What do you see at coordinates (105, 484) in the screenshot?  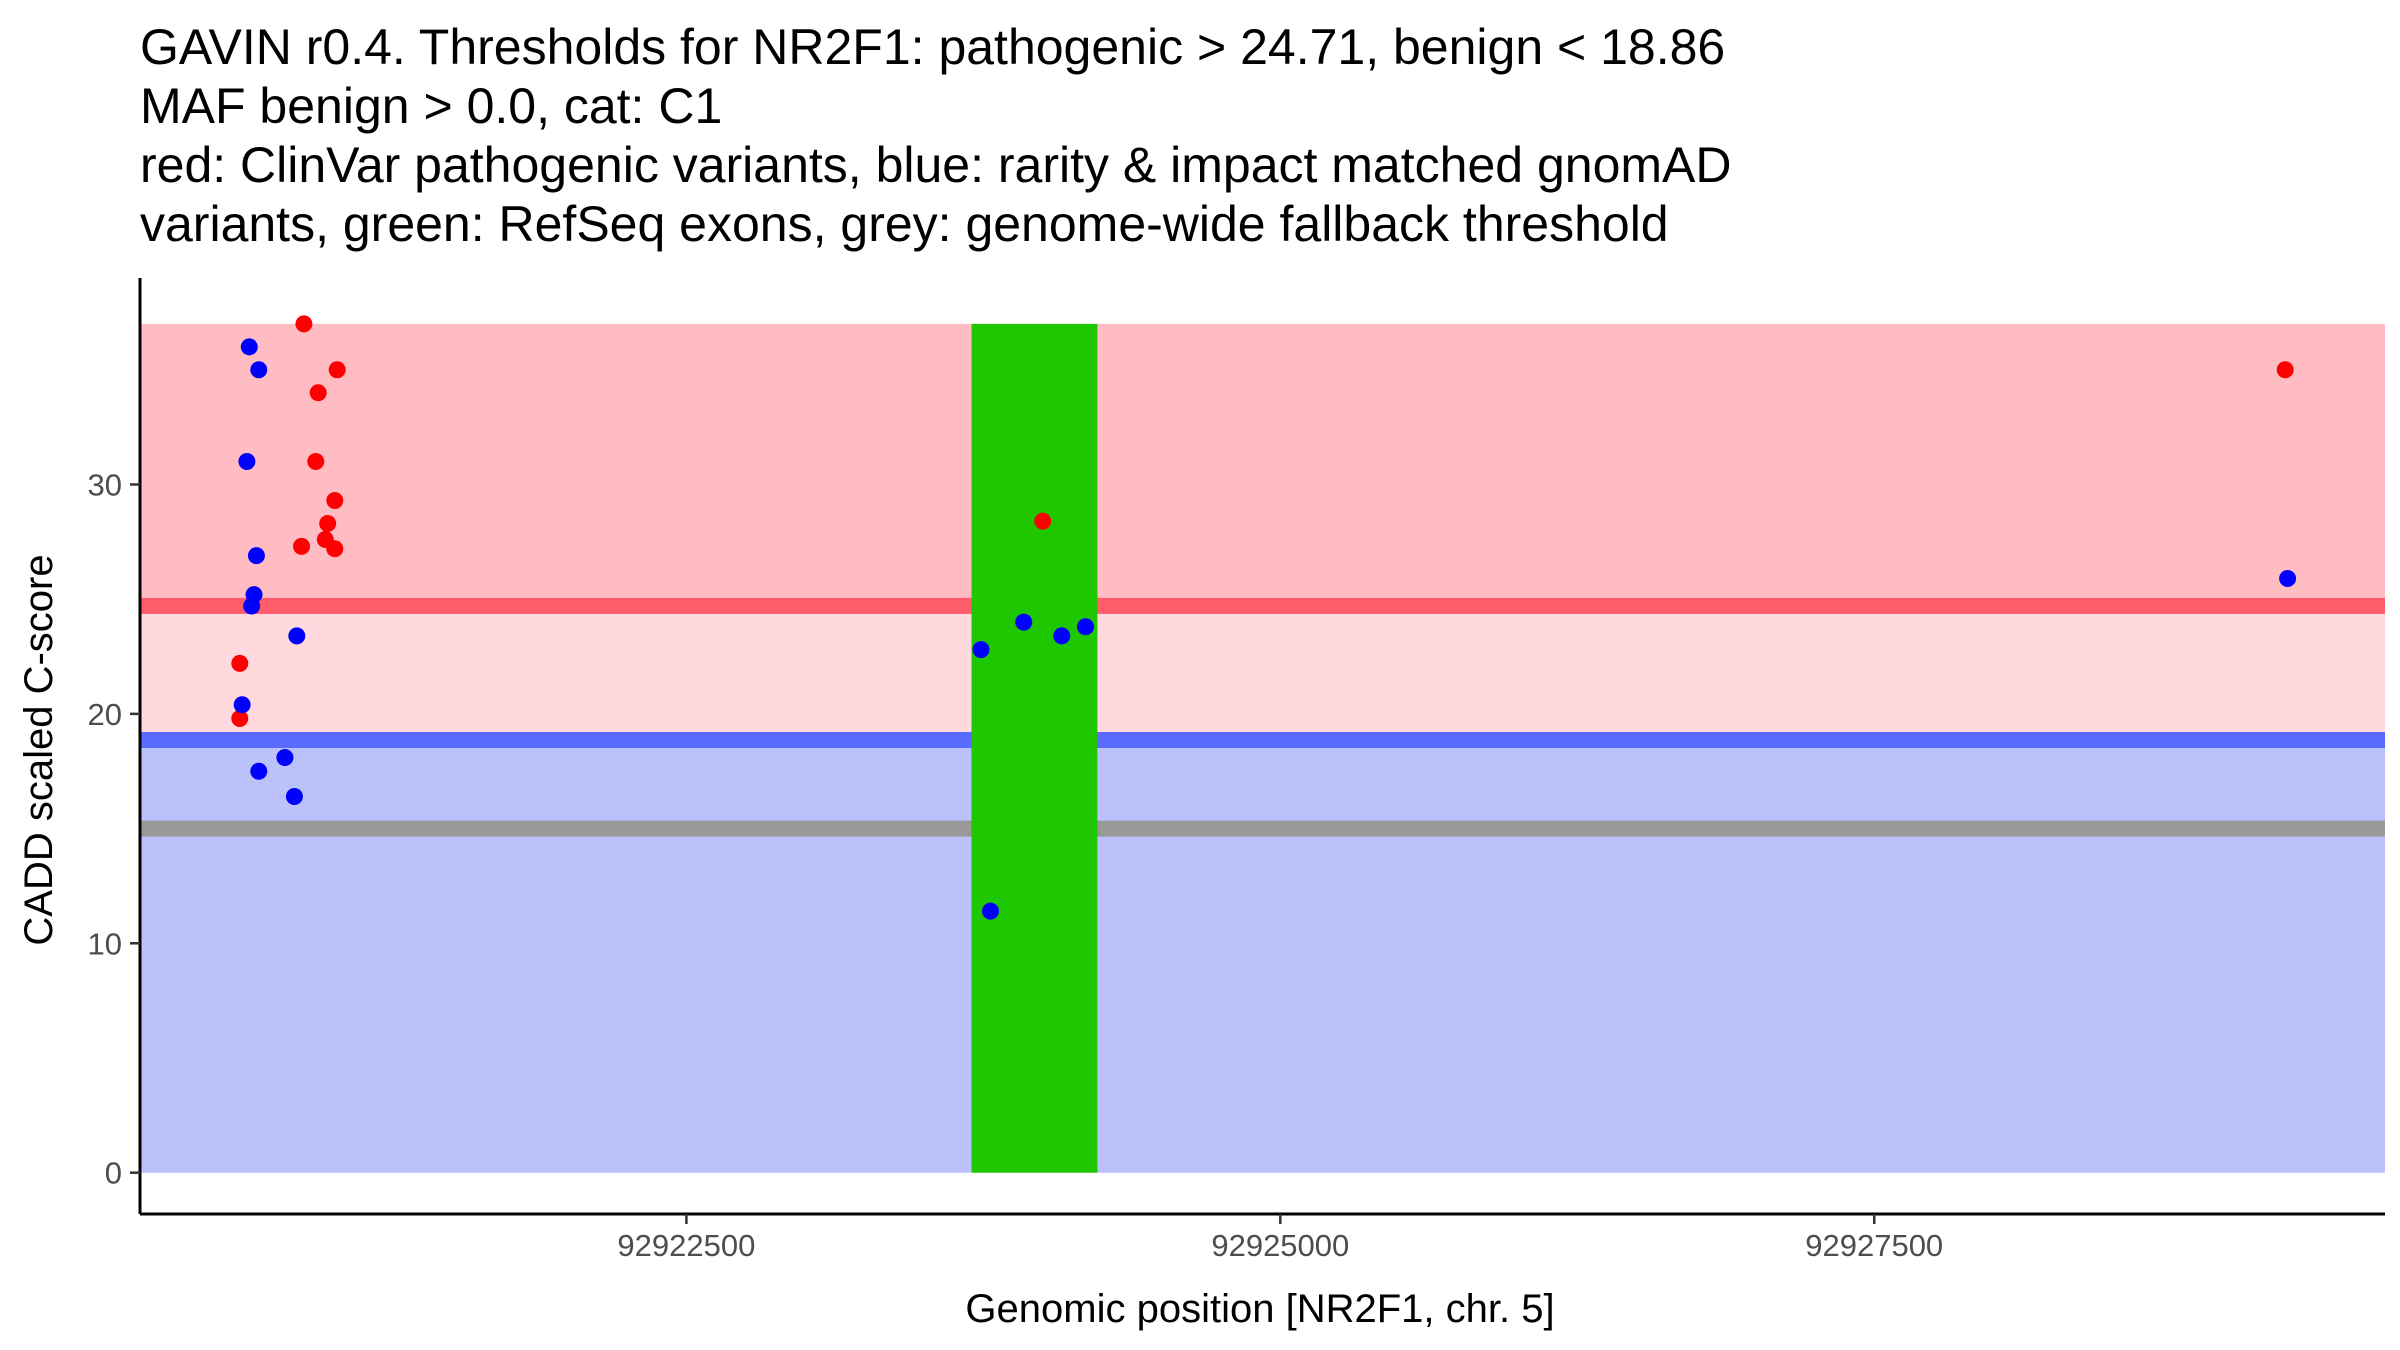 I see `y-tick-label: 30` at bounding box center [105, 484].